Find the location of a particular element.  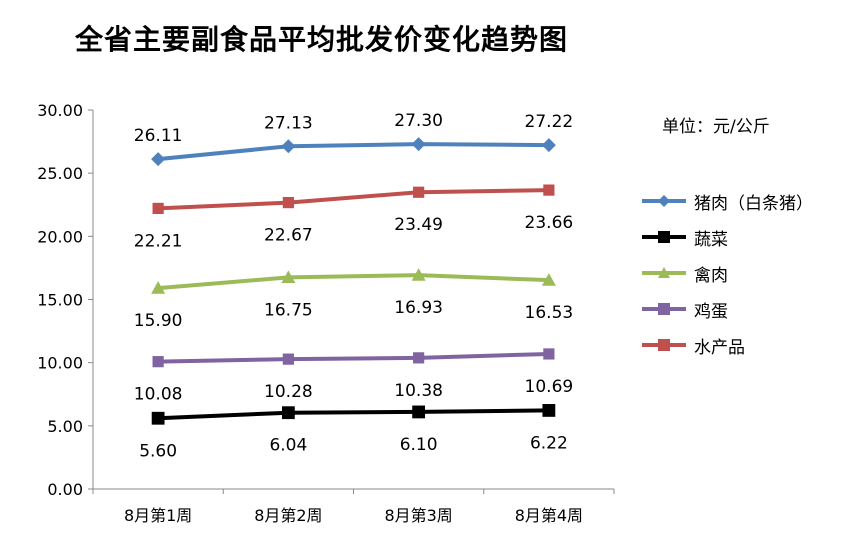

unit-note: 单位：元/公斤 is located at coordinates (716, 127).